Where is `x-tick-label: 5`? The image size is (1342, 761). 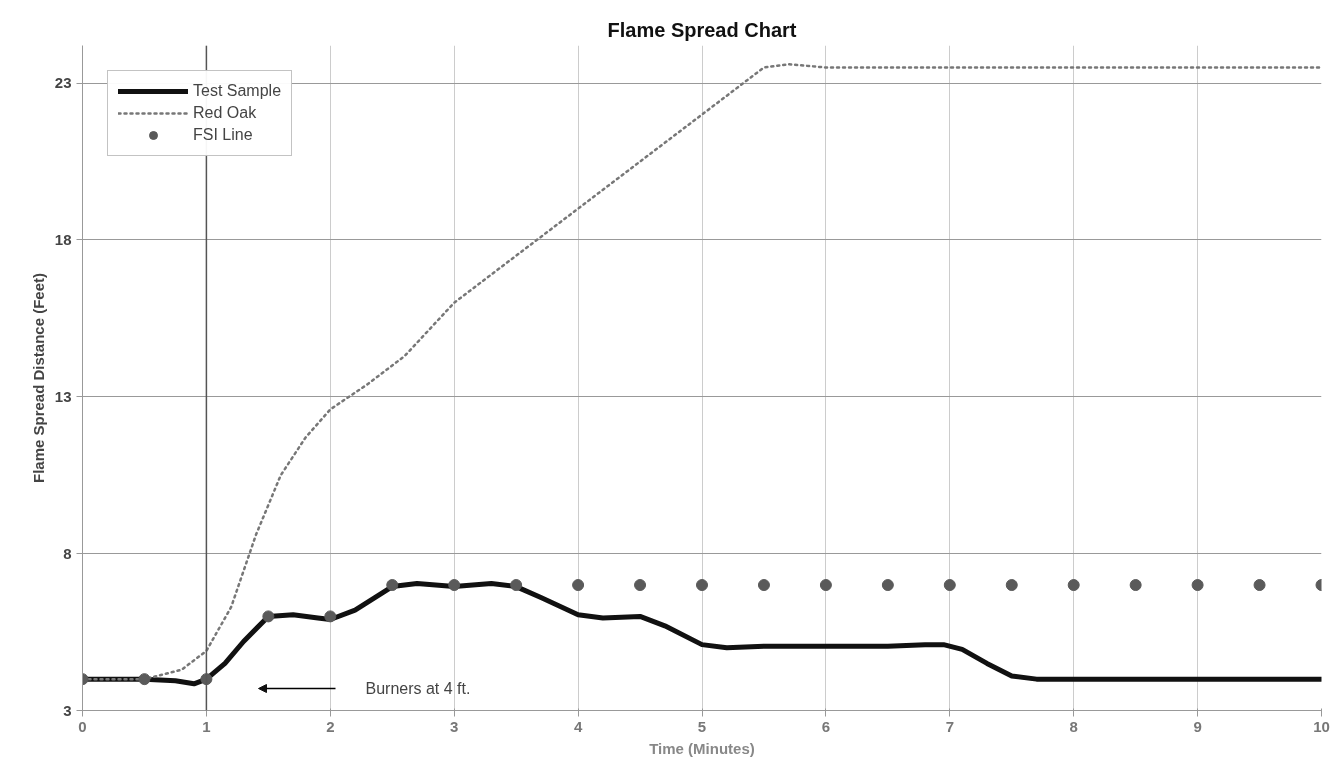
x-tick-label: 5 is located at coordinates (702, 726).